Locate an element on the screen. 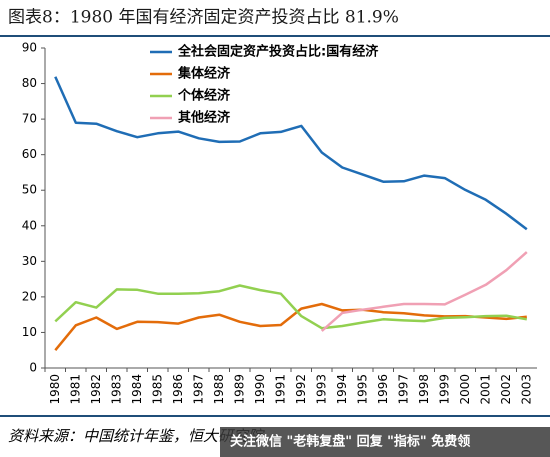 This screenshot has height=457, width=550. x-tick-label: 1988 is located at coordinates (219, 389).